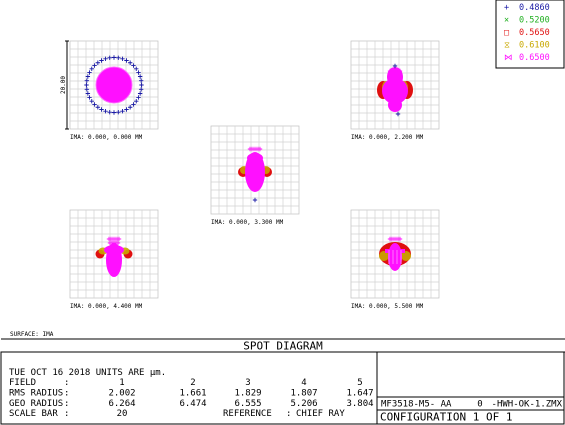 The width and height of the screenshot is (565, 425). Describe the element at coordinates (106, 137) in the screenshot. I see `field-label: IMA: 0.000, 0.000 MM` at that location.